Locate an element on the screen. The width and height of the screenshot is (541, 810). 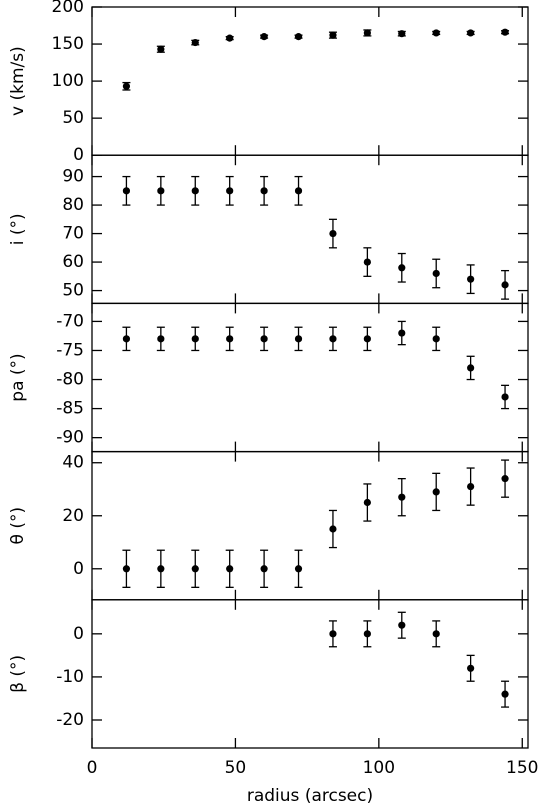
y-tick-label: 60 is located at coordinates (73, 262).